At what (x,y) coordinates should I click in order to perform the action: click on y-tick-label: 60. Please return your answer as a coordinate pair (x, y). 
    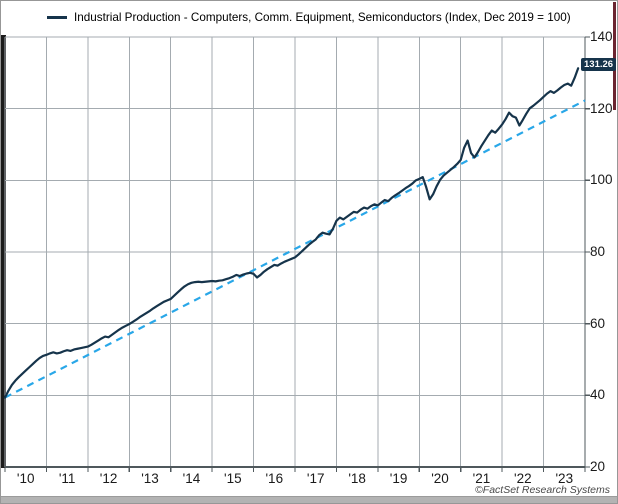
    Looking at the image, I should click on (598, 323).